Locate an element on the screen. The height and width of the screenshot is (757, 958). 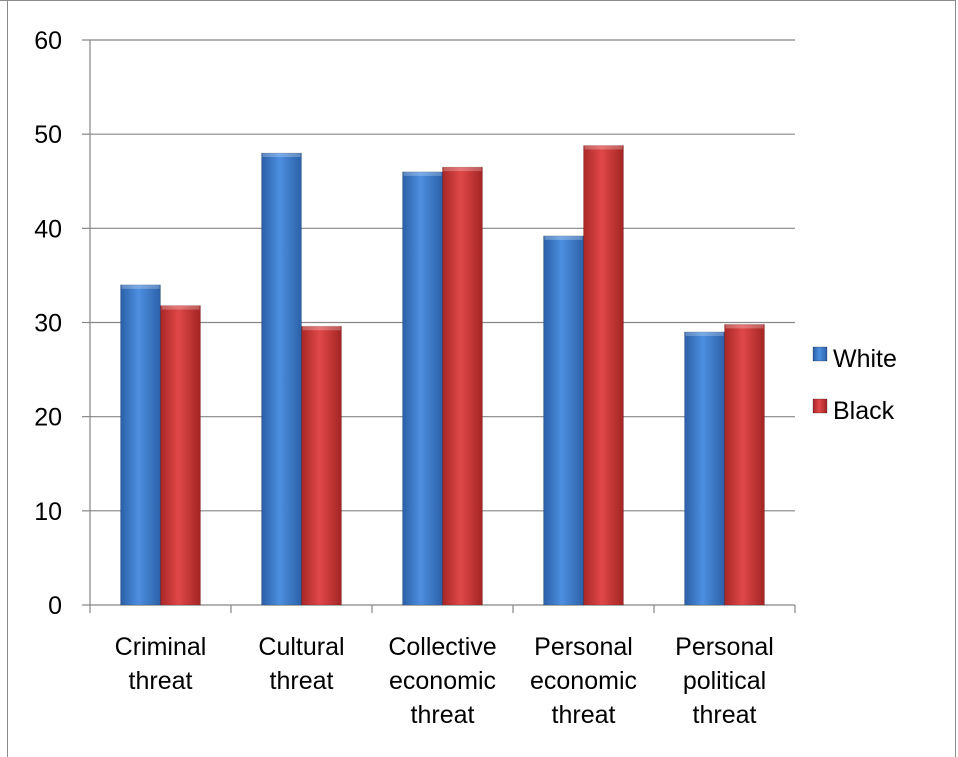
y-tick-label: 20 is located at coordinates (48, 418).